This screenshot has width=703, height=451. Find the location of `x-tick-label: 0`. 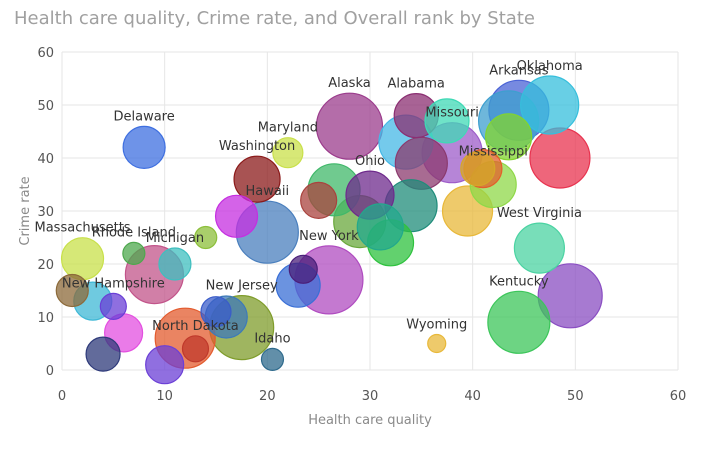

x-tick-label: 0 is located at coordinates (62, 396).